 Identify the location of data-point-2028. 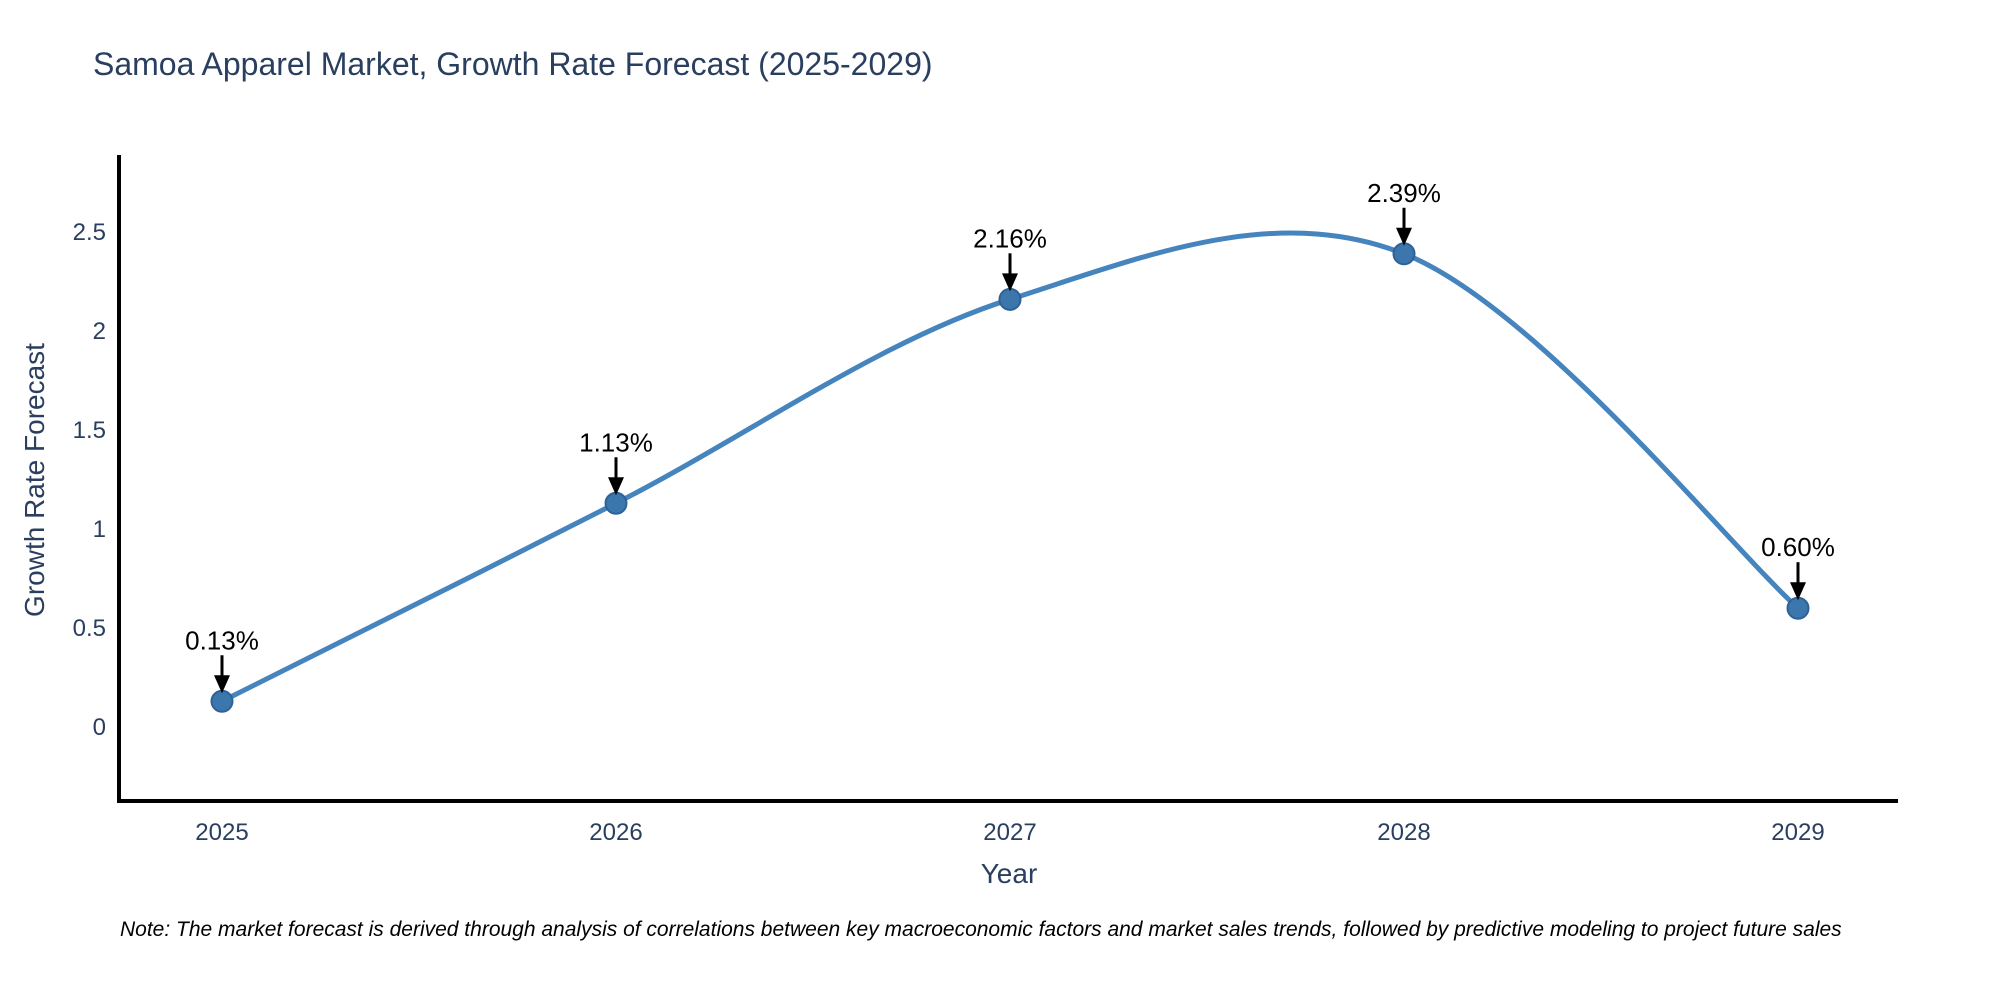
(1404, 254).